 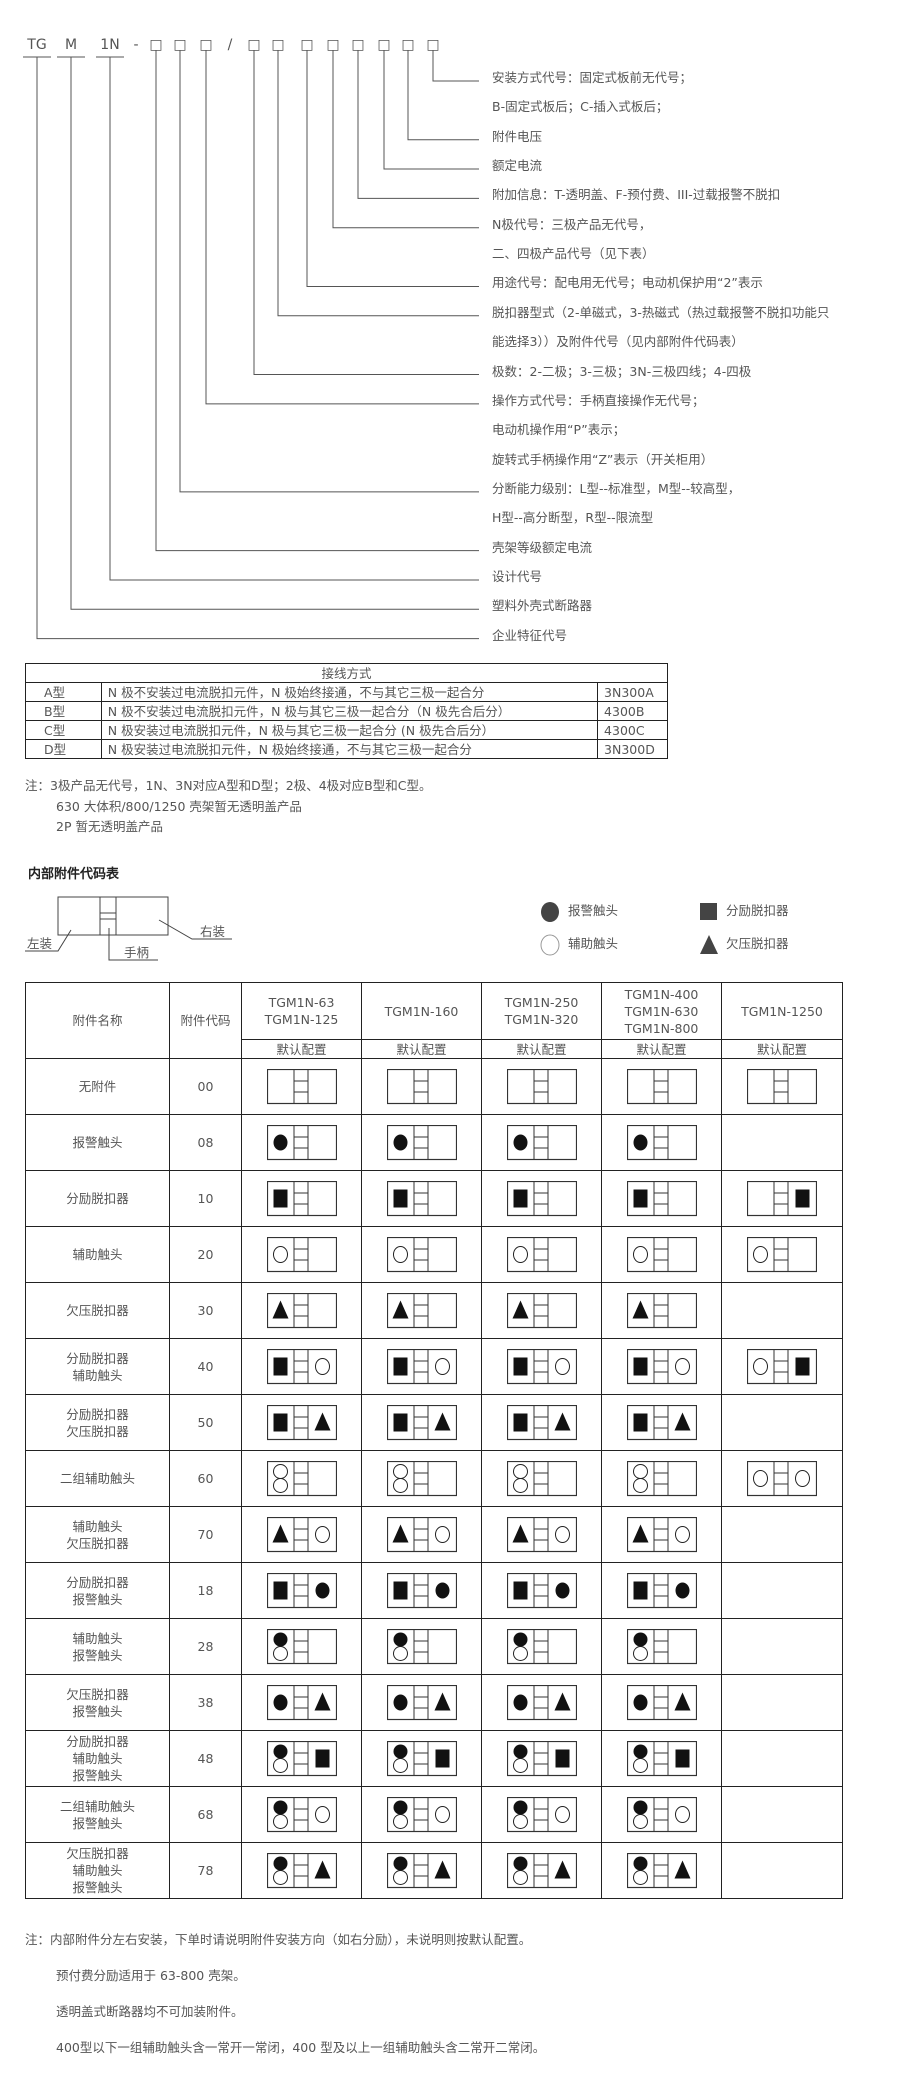 I want to click on wiring-type: D型, so click(x=63, y=749).